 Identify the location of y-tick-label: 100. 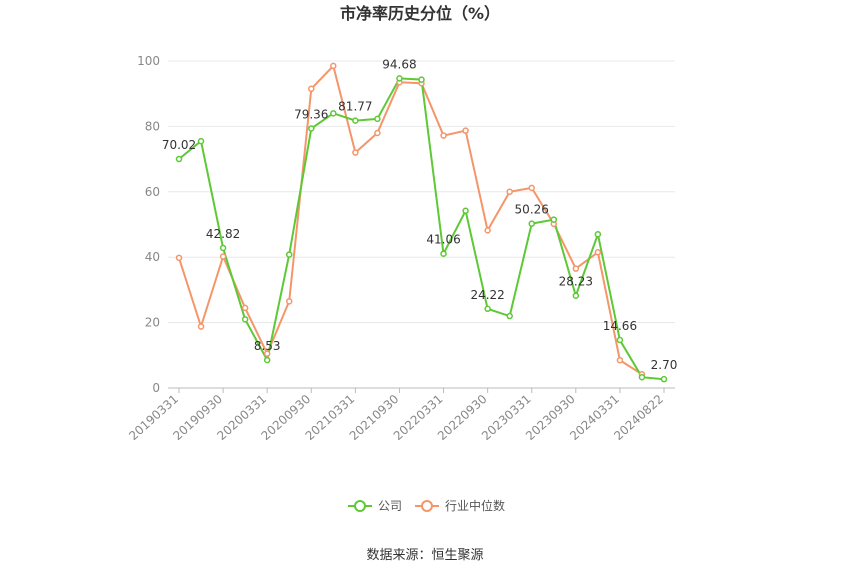
(148, 61).